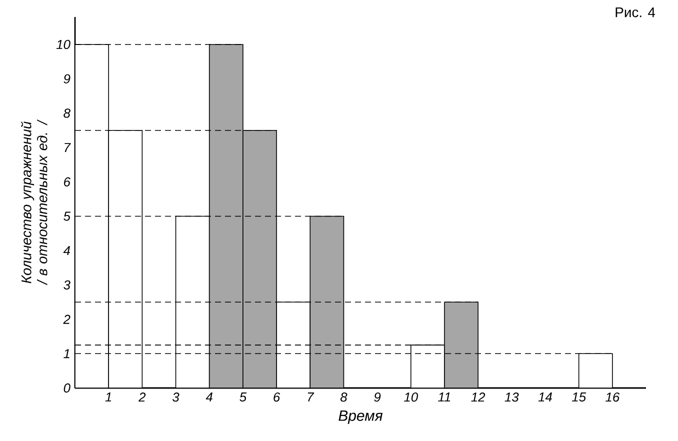 The height and width of the screenshot is (441, 678). I want to click on x-tick-label: 13, so click(511, 397).